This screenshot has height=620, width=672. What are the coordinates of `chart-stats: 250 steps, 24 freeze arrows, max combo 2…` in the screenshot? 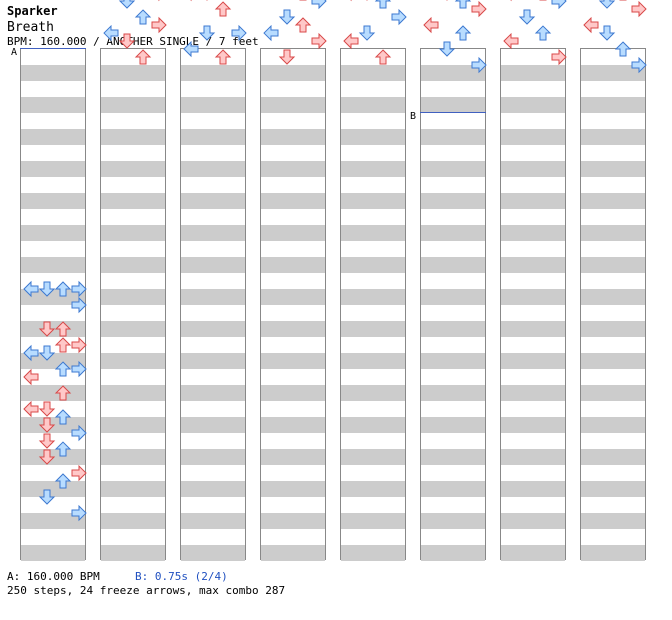 It's located at (146, 590).